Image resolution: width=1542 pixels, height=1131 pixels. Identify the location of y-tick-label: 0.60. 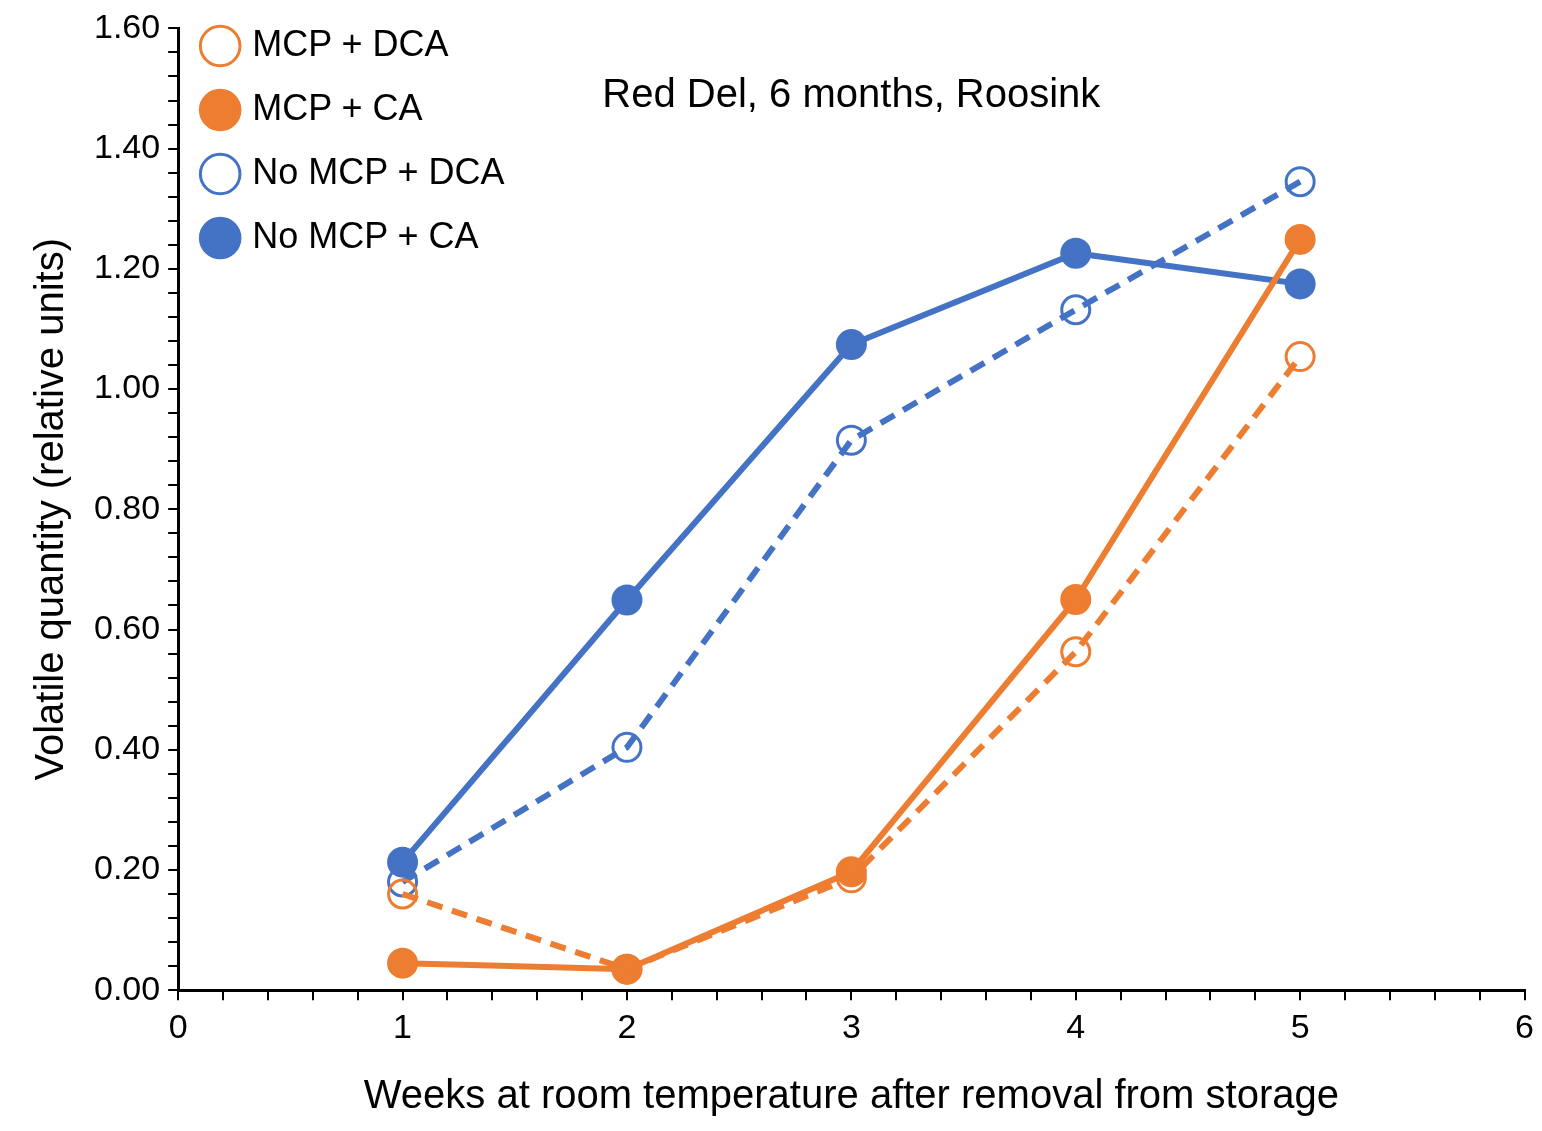
(127, 626).